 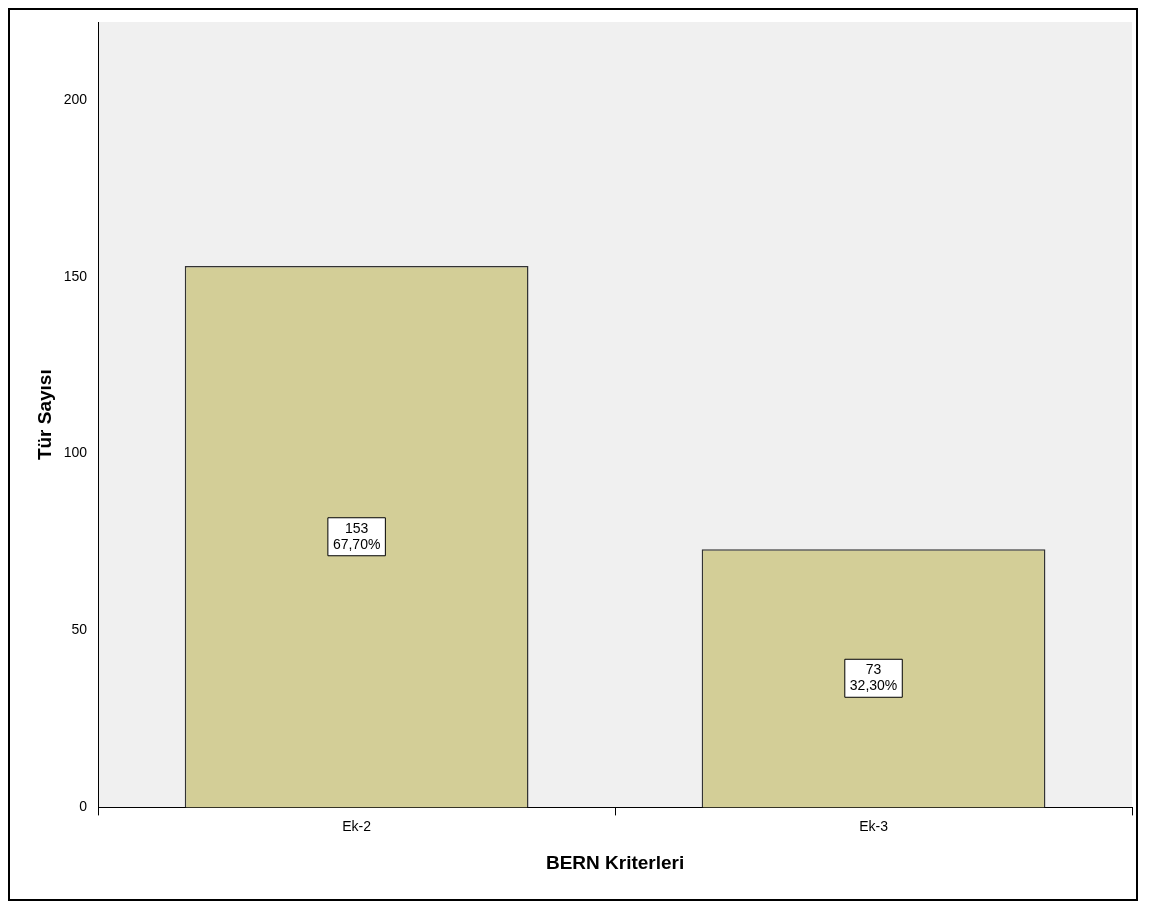 I want to click on y-axis-title: Tür Sayısı, so click(x=44, y=415).